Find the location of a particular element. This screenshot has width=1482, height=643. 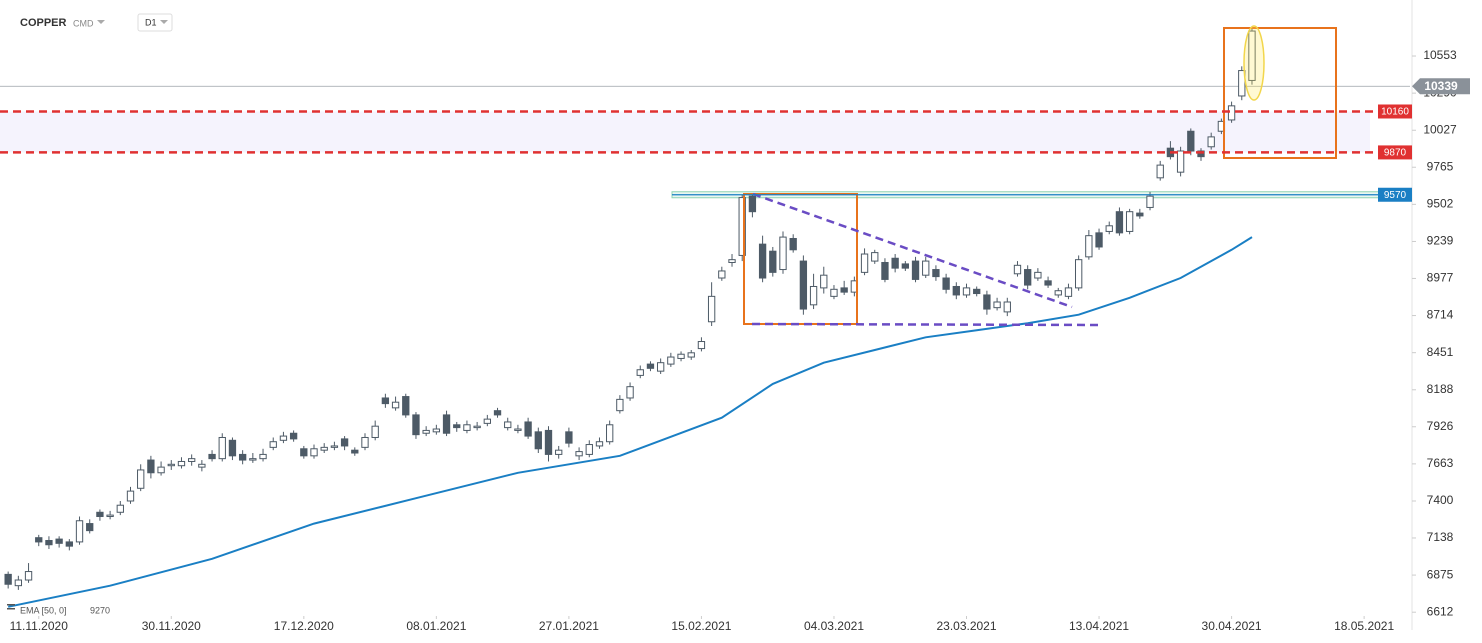

trendline is located at coordinates (912, 250).